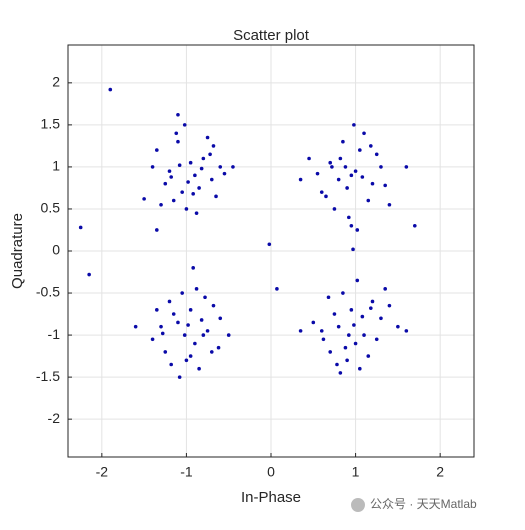 The width and height of the screenshot is (525, 530). Describe the element at coordinates (271, 472) in the screenshot. I see `x-tick-label: 0` at that location.